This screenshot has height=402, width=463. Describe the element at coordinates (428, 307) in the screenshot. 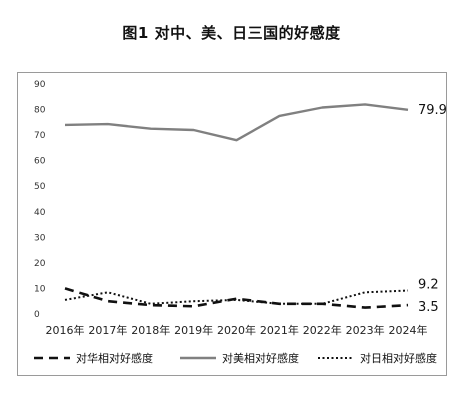

I see `series-end-label-1: 3.5` at that location.